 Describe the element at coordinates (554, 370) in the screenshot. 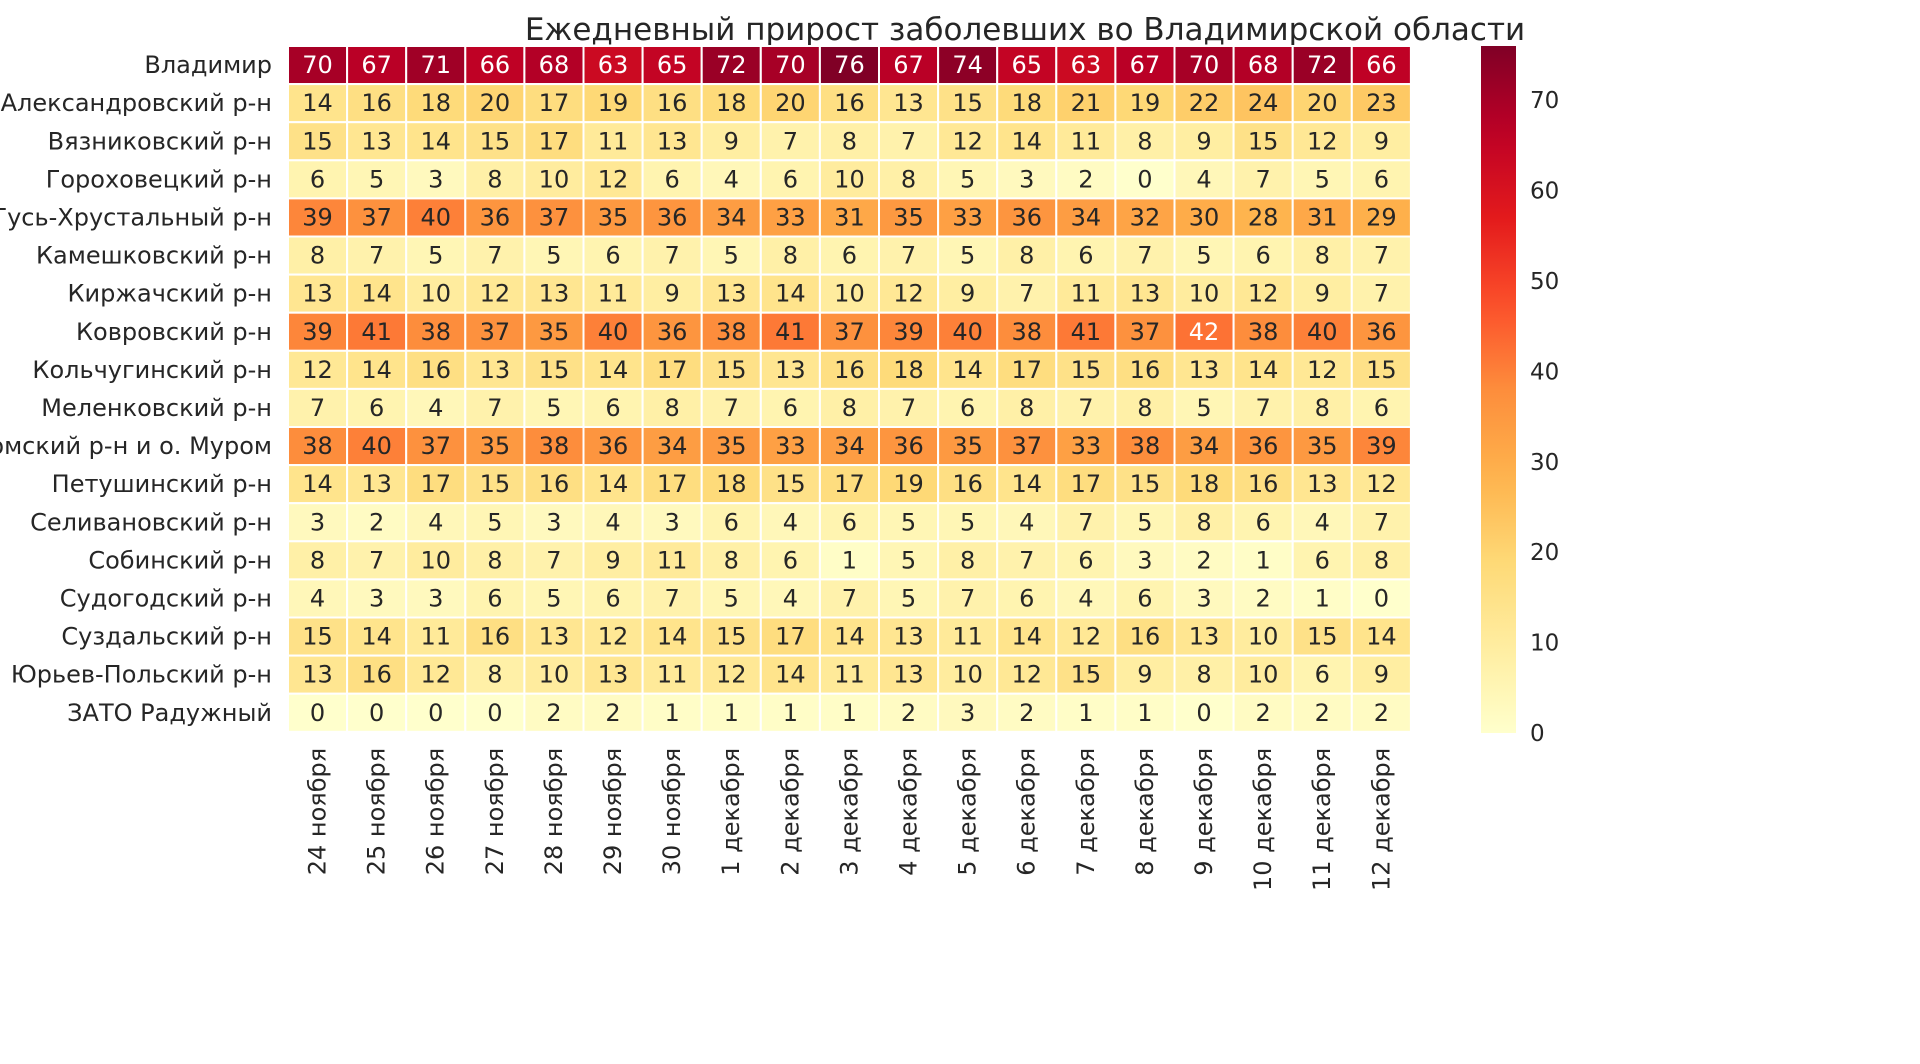

I see `cell-value-label: 15` at that location.